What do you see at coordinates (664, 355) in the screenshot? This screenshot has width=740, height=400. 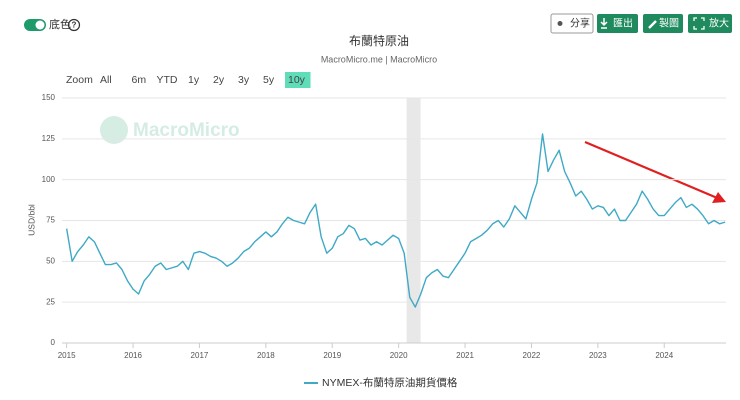 I see `x-tick-label: 2024` at bounding box center [664, 355].